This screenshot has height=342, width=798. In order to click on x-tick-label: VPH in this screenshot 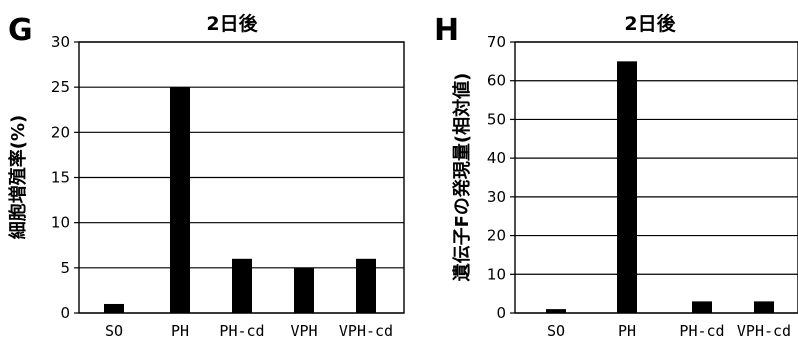, I will do `click(303, 331)`.